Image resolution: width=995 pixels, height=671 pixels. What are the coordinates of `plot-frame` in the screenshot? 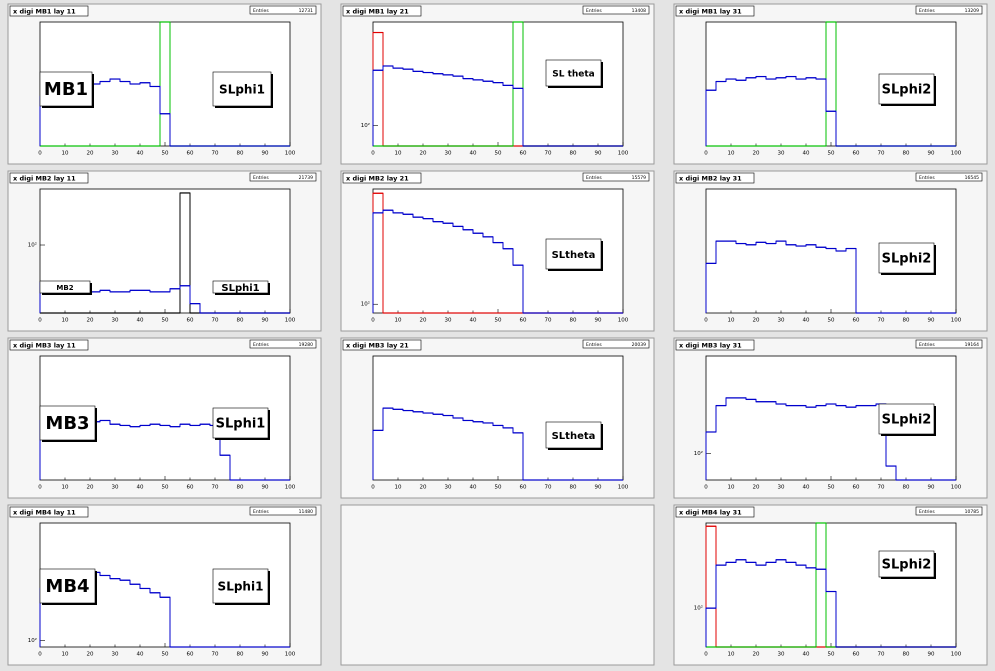 It's located at (831, 585).